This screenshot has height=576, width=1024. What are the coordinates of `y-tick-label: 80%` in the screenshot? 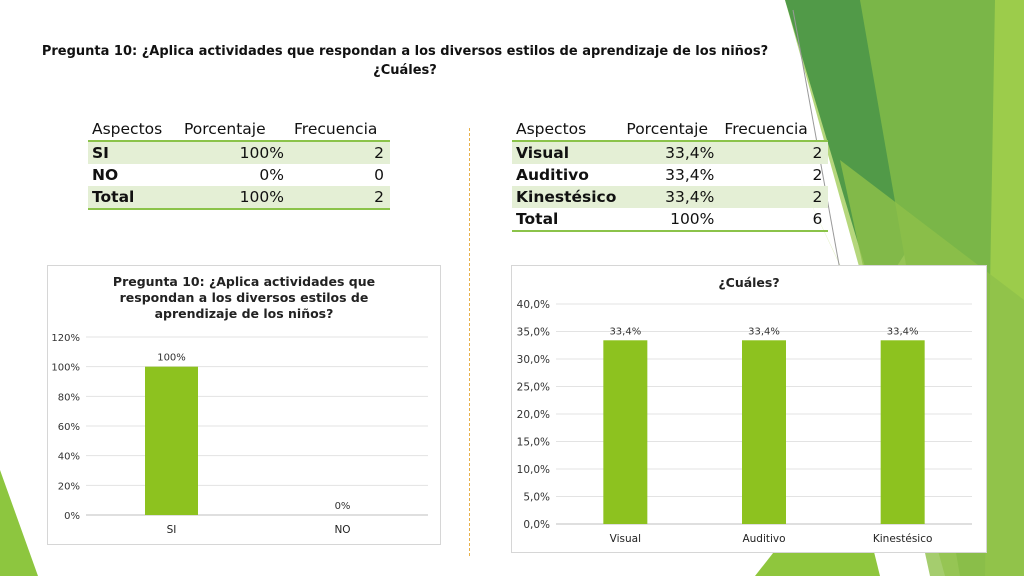 It's located at (69, 397).